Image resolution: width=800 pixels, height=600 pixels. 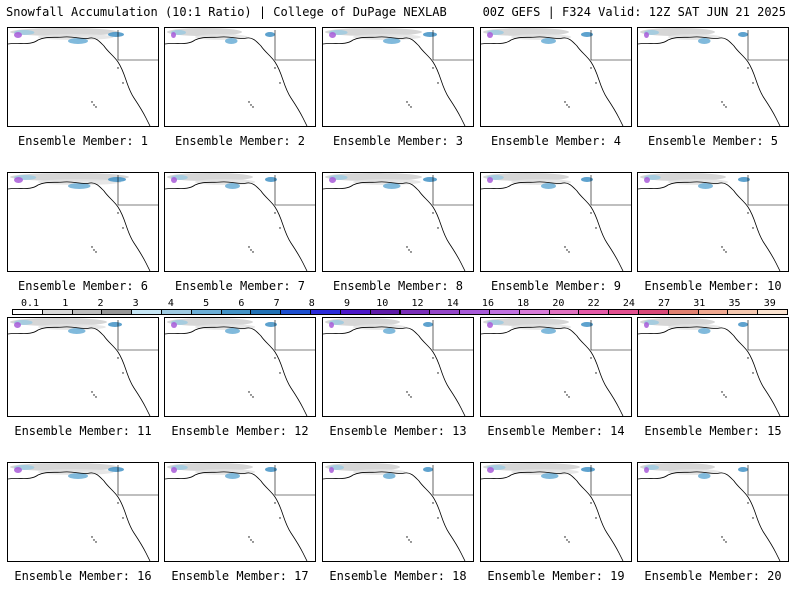 I want to click on colorbar-label: 39, so click(x=769, y=303).